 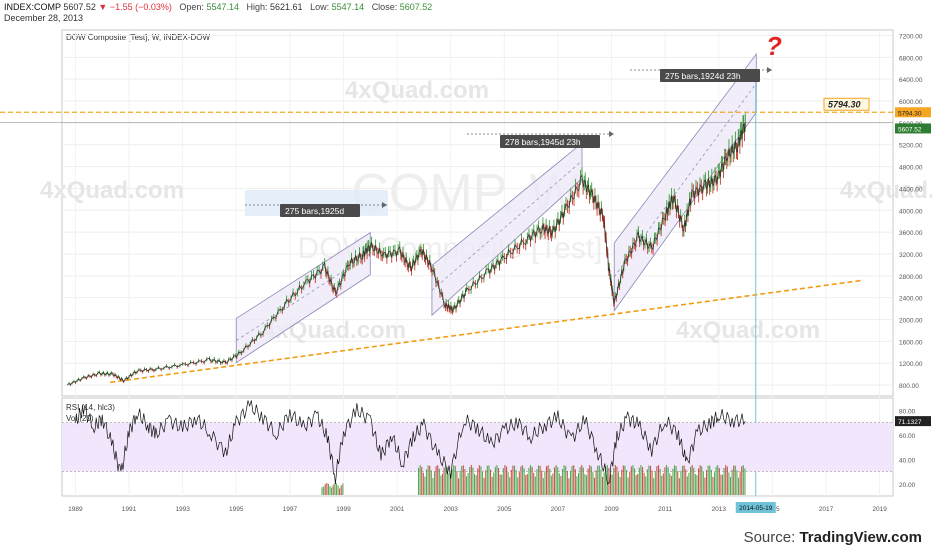 What do you see at coordinates (236, 509) in the screenshot?
I see `x-tick-label: 1995` at bounding box center [236, 509].